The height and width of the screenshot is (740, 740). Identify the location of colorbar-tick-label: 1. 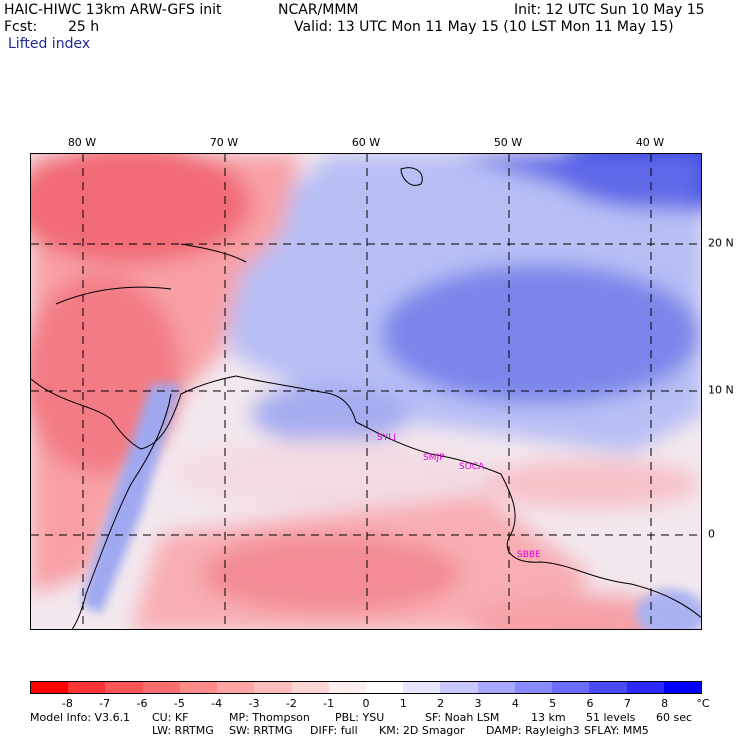
(403, 703).